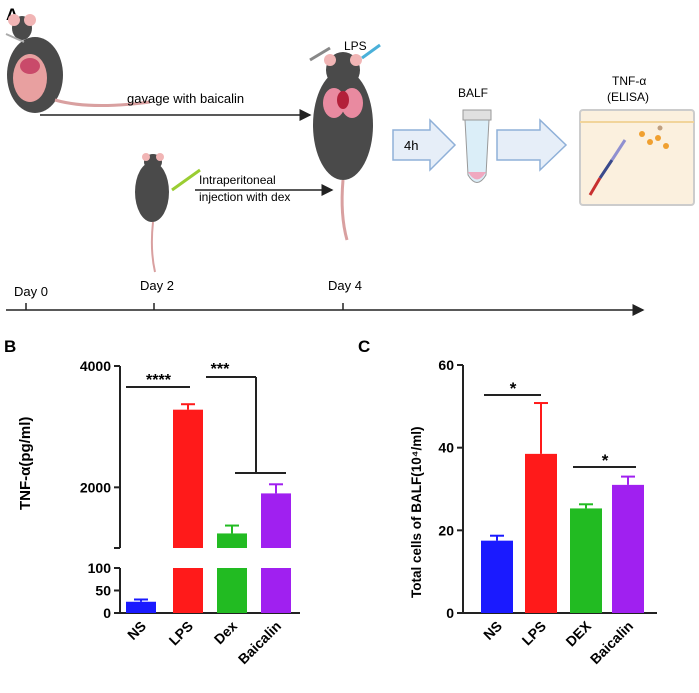  What do you see at coordinates (259, 642) in the screenshot?
I see `chart-b-xtick-label: Baicalin` at bounding box center [259, 642].